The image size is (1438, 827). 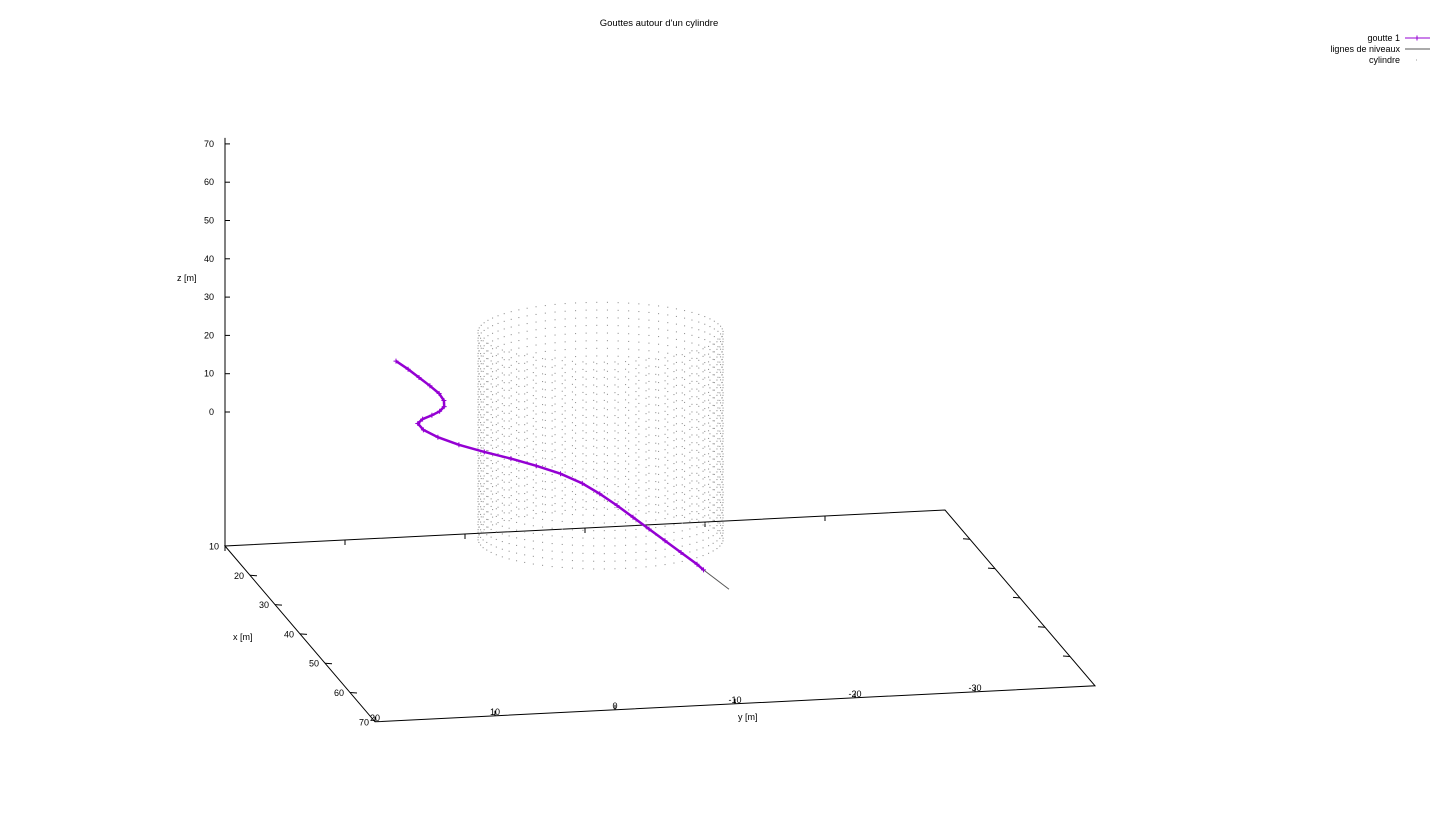 I want to click on z-tick-label: 30, so click(x=209, y=297).